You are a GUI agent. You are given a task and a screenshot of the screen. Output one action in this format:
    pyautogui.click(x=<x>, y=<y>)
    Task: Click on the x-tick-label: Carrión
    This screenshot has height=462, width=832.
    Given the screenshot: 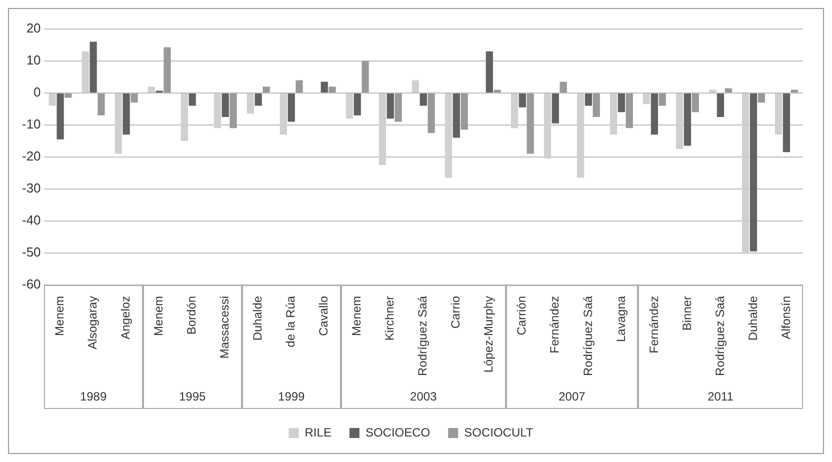 What is the action you would take?
    pyautogui.click(x=521, y=316)
    